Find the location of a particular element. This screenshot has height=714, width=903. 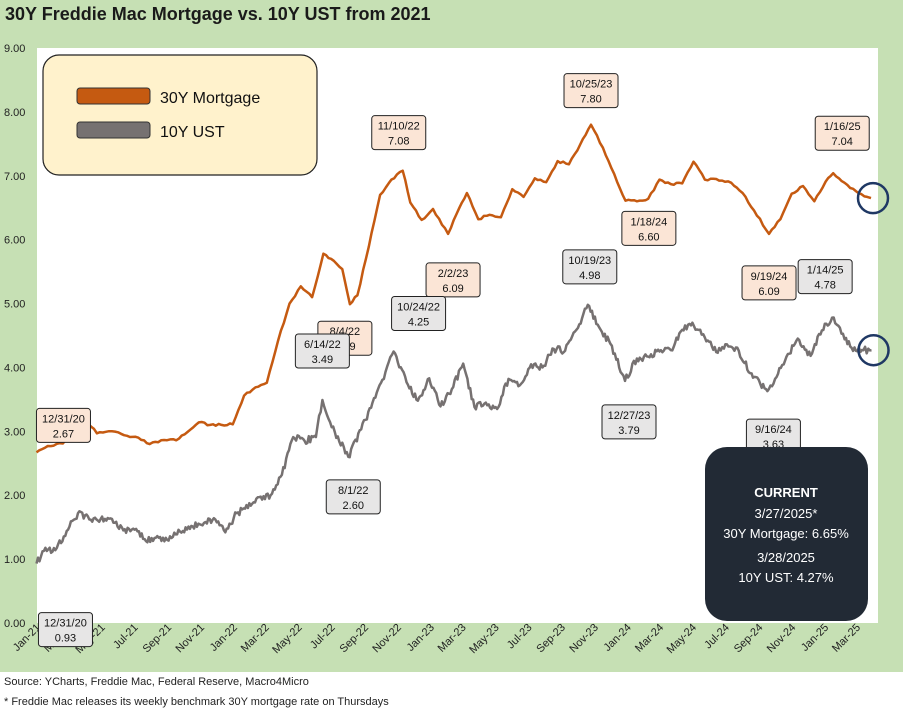

callout-date: 1/14/25 is located at coordinates (825, 271).